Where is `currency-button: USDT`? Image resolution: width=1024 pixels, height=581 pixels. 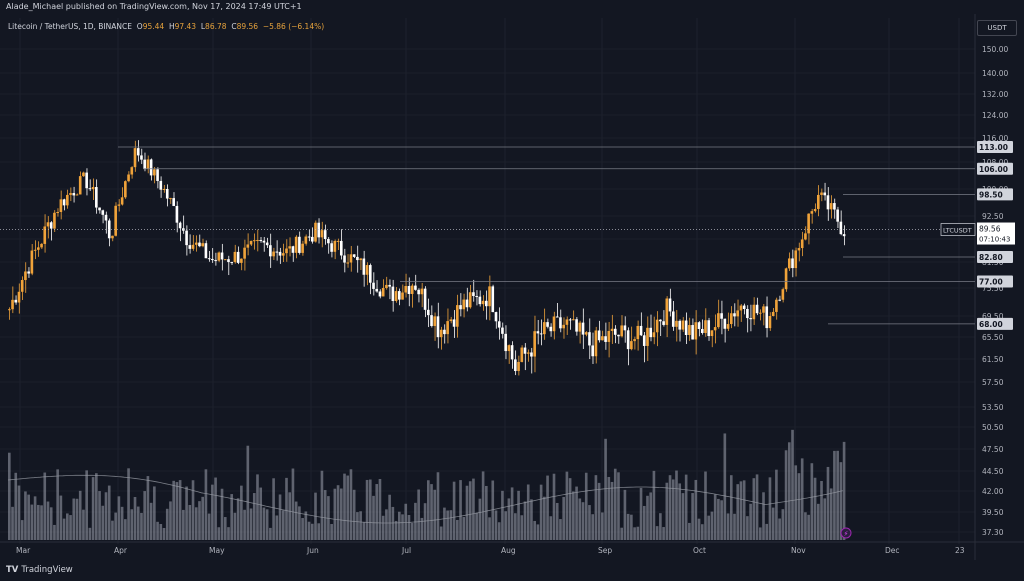 currency-button: USDT is located at coordinates (997, 28).